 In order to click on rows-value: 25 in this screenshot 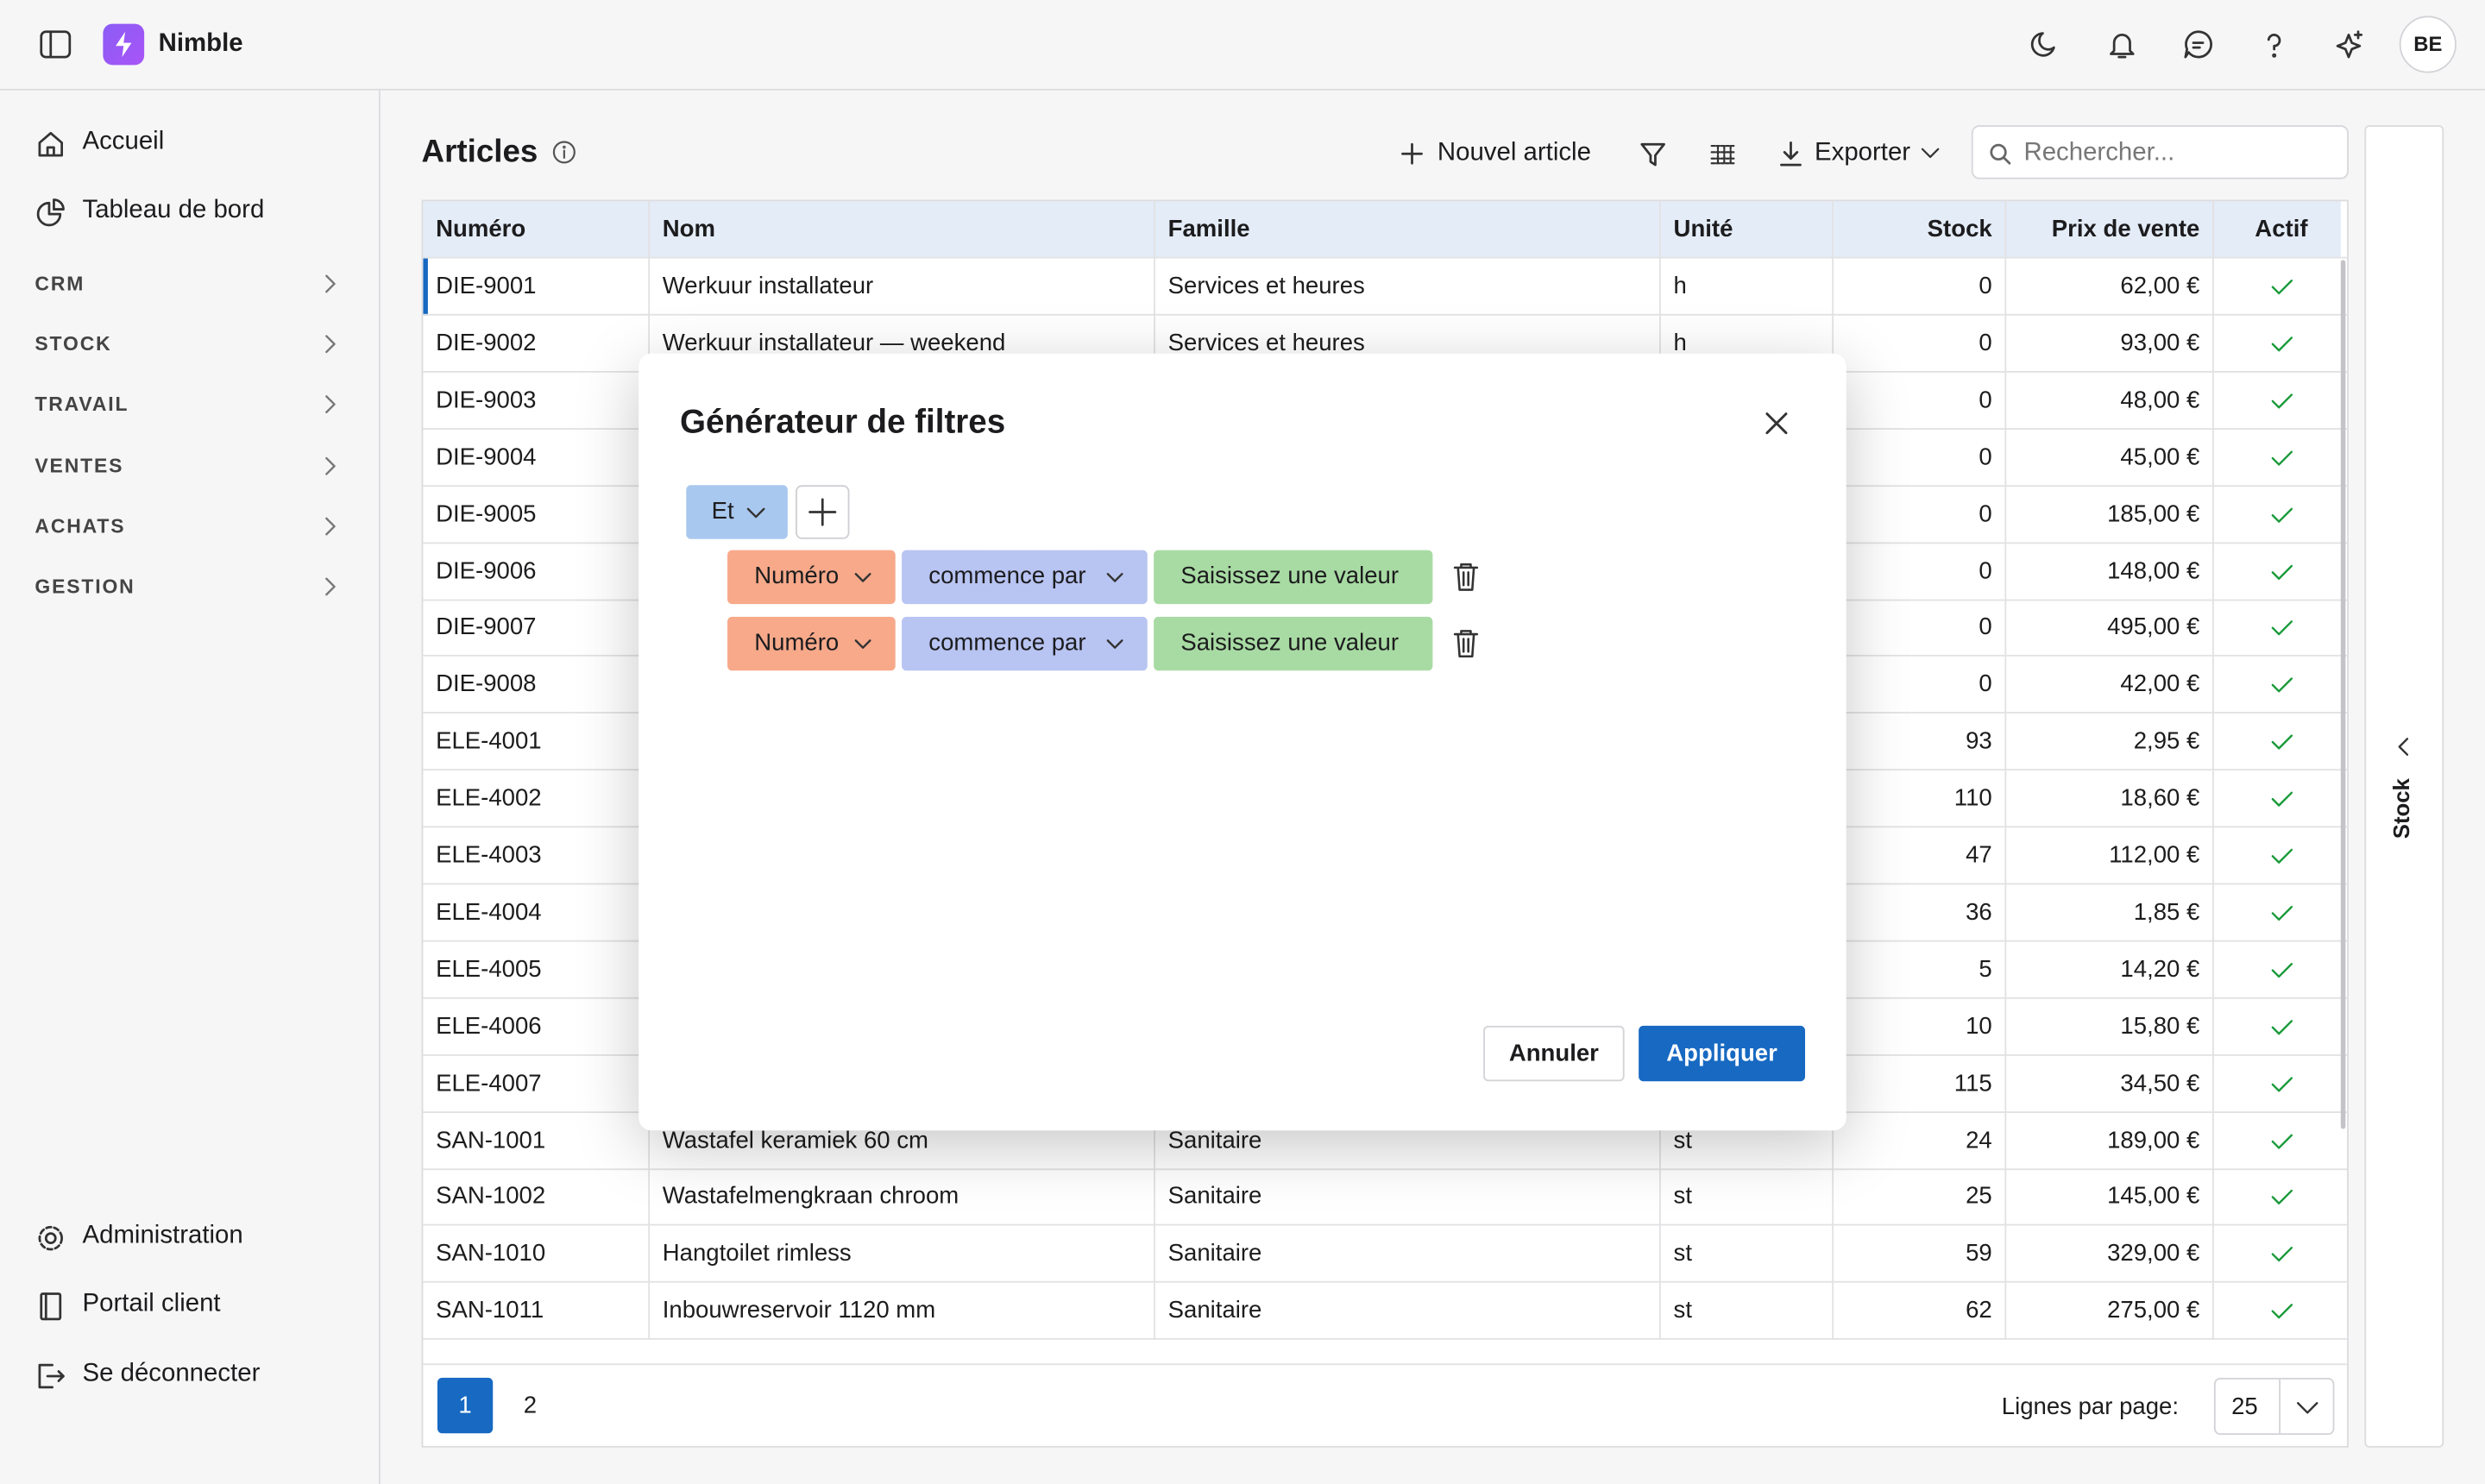, I will do `click(2244, 1407)`.